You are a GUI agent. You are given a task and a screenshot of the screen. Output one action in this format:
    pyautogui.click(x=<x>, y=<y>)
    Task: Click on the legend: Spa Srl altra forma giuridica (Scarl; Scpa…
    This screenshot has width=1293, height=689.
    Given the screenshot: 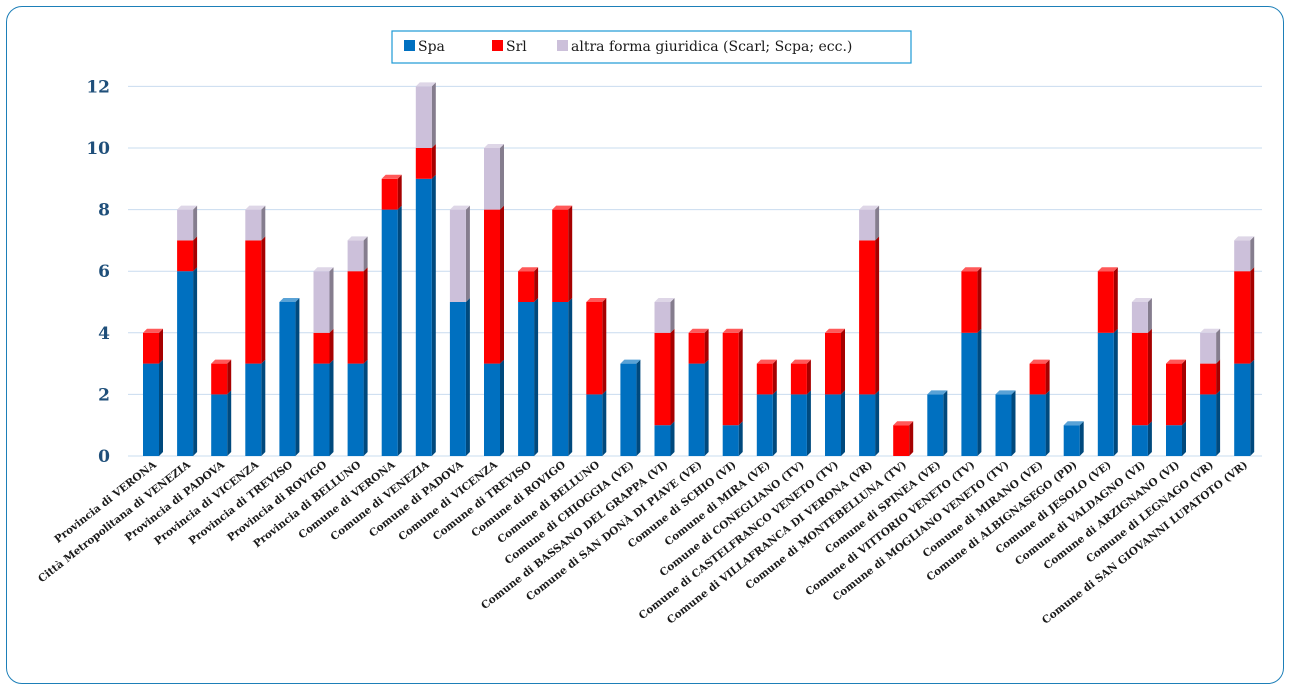 What is the action you would take?
    pyautogui.click(x=651, y=47)
    